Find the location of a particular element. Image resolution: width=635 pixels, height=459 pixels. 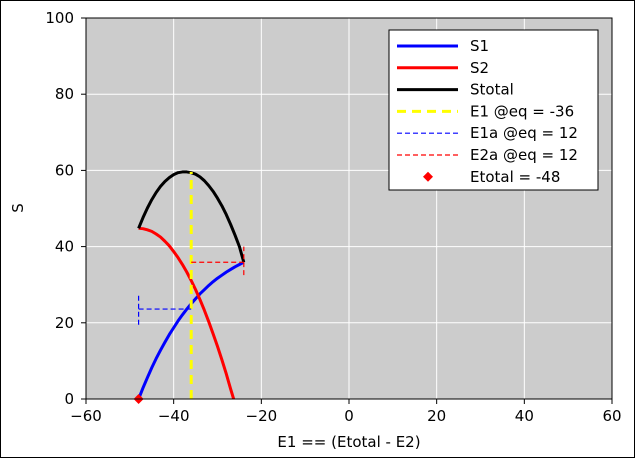

y-tick-label: 20 is located at coordinates (64, 323).